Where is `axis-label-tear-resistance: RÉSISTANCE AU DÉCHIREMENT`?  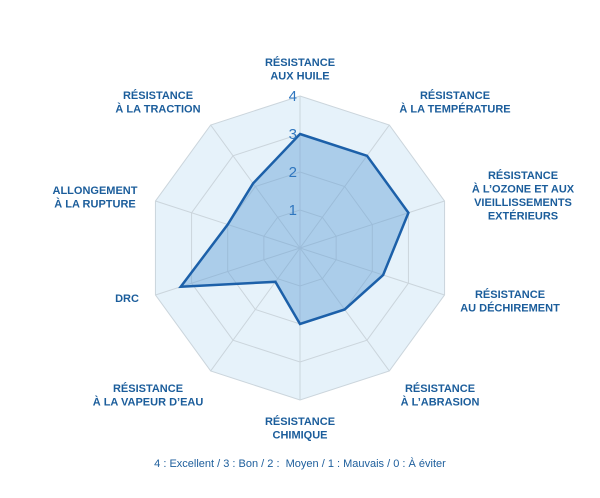
axis-label-tear-resistance: RÉSISTANCE AU DÉCHIREMENT is located at coordinates (510, 301).